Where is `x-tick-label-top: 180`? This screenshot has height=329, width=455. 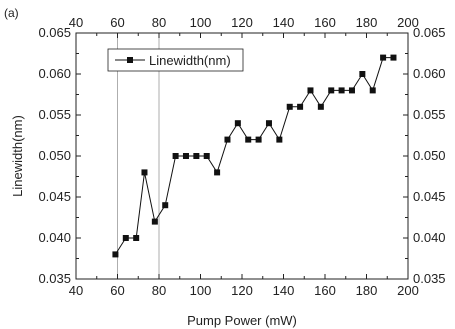
x-tick-label-top: 180 is located at coordinates (367, 22).